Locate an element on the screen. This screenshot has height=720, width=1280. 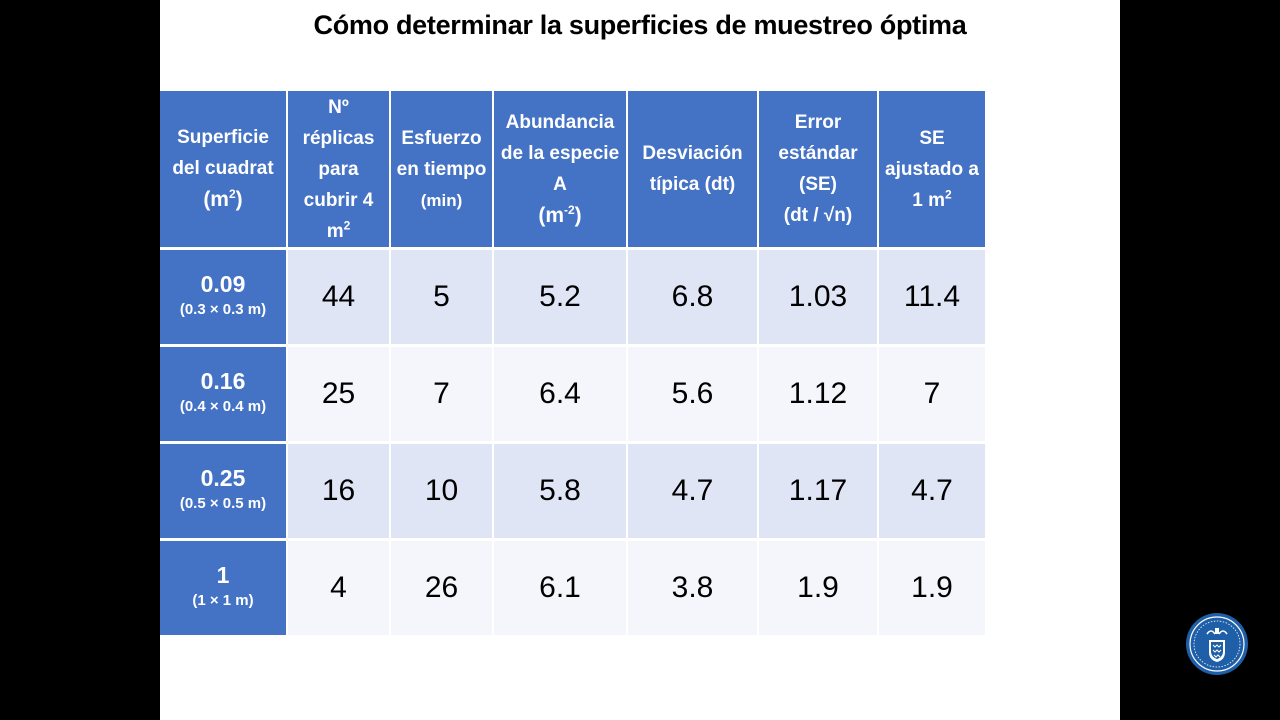
cell-se-adjusted: 4.7 is located at coordinates (931, 491).